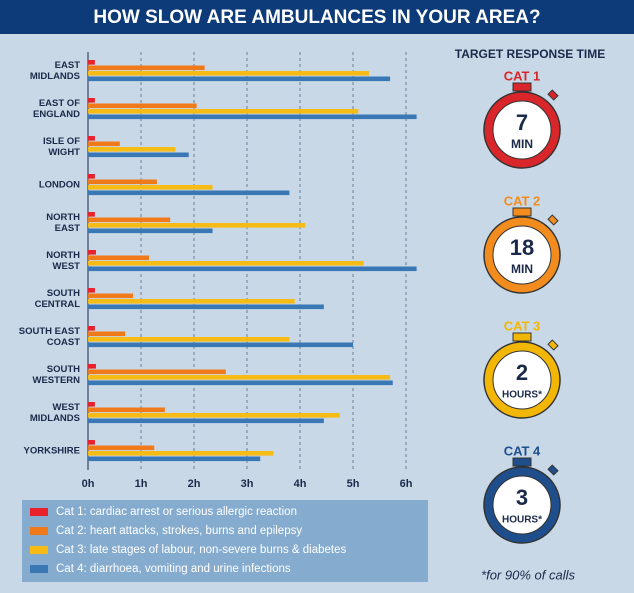  I want to click on legend-box, so click(225, 541).